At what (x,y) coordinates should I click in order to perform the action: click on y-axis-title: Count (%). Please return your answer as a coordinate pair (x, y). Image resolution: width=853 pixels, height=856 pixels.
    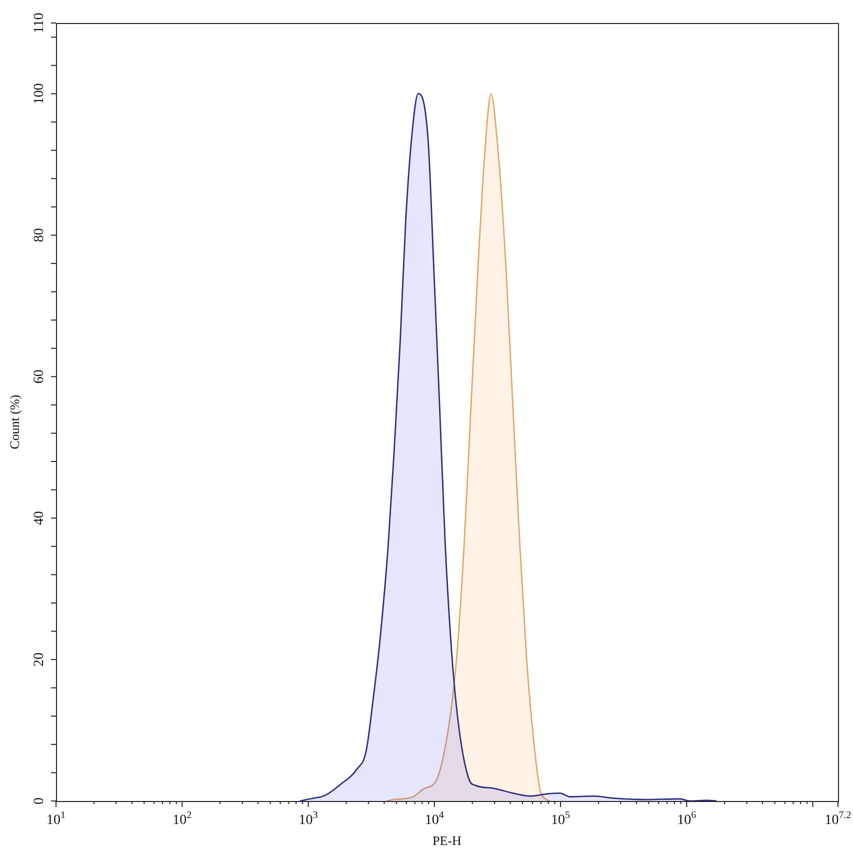
    Looking at the image, I should click on (14, 422).